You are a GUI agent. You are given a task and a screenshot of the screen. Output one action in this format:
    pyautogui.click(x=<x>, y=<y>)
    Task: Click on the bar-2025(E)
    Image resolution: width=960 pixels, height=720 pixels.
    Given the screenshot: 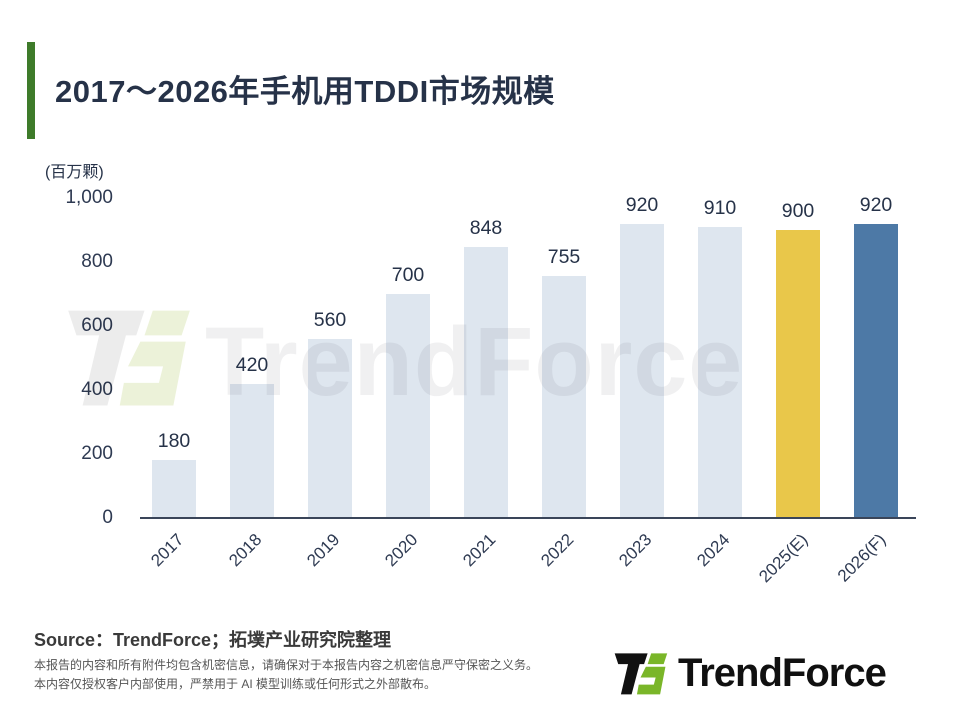 What is the action you would take?
    pyautogui.click(x=798, y=374)
    